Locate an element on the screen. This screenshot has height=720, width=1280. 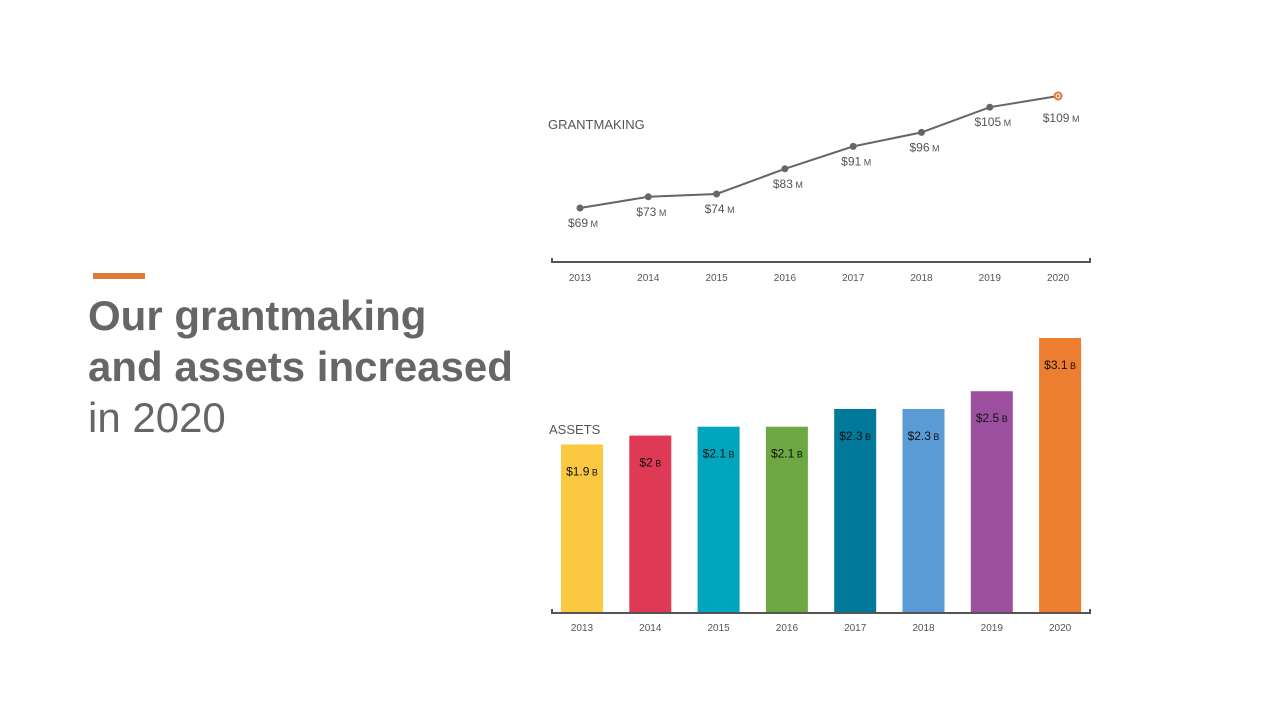
data-label: $3.1 B is located at coordinates (1060, 365).